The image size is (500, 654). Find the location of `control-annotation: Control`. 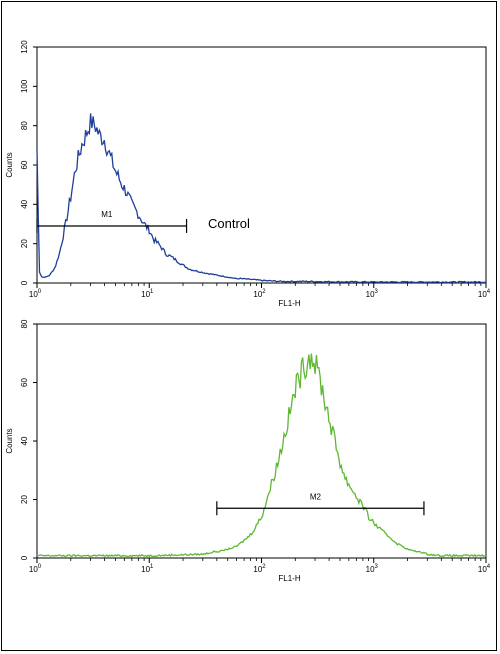

control-annotation: Control is located at coordinates (229, 223).